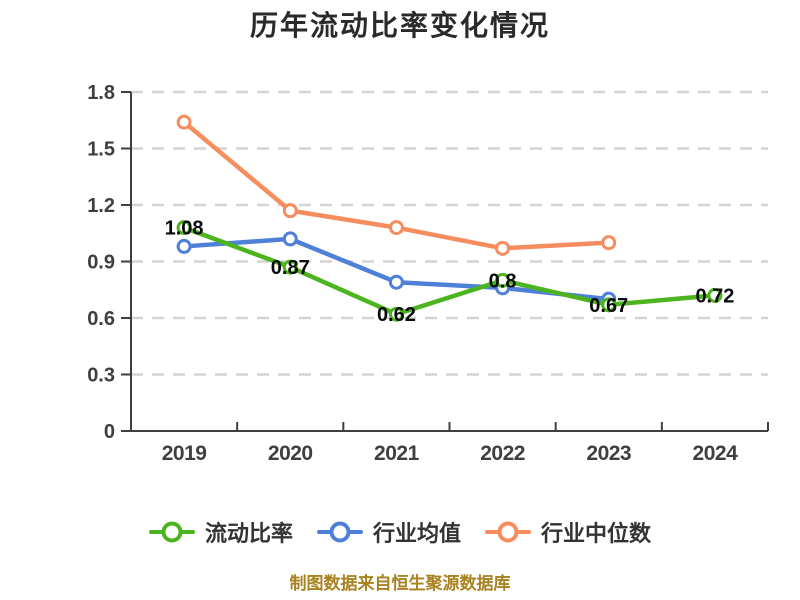 This screenshot has height=600, width=800. I want to click on x-tick-label: 2022, so click(502, 453).